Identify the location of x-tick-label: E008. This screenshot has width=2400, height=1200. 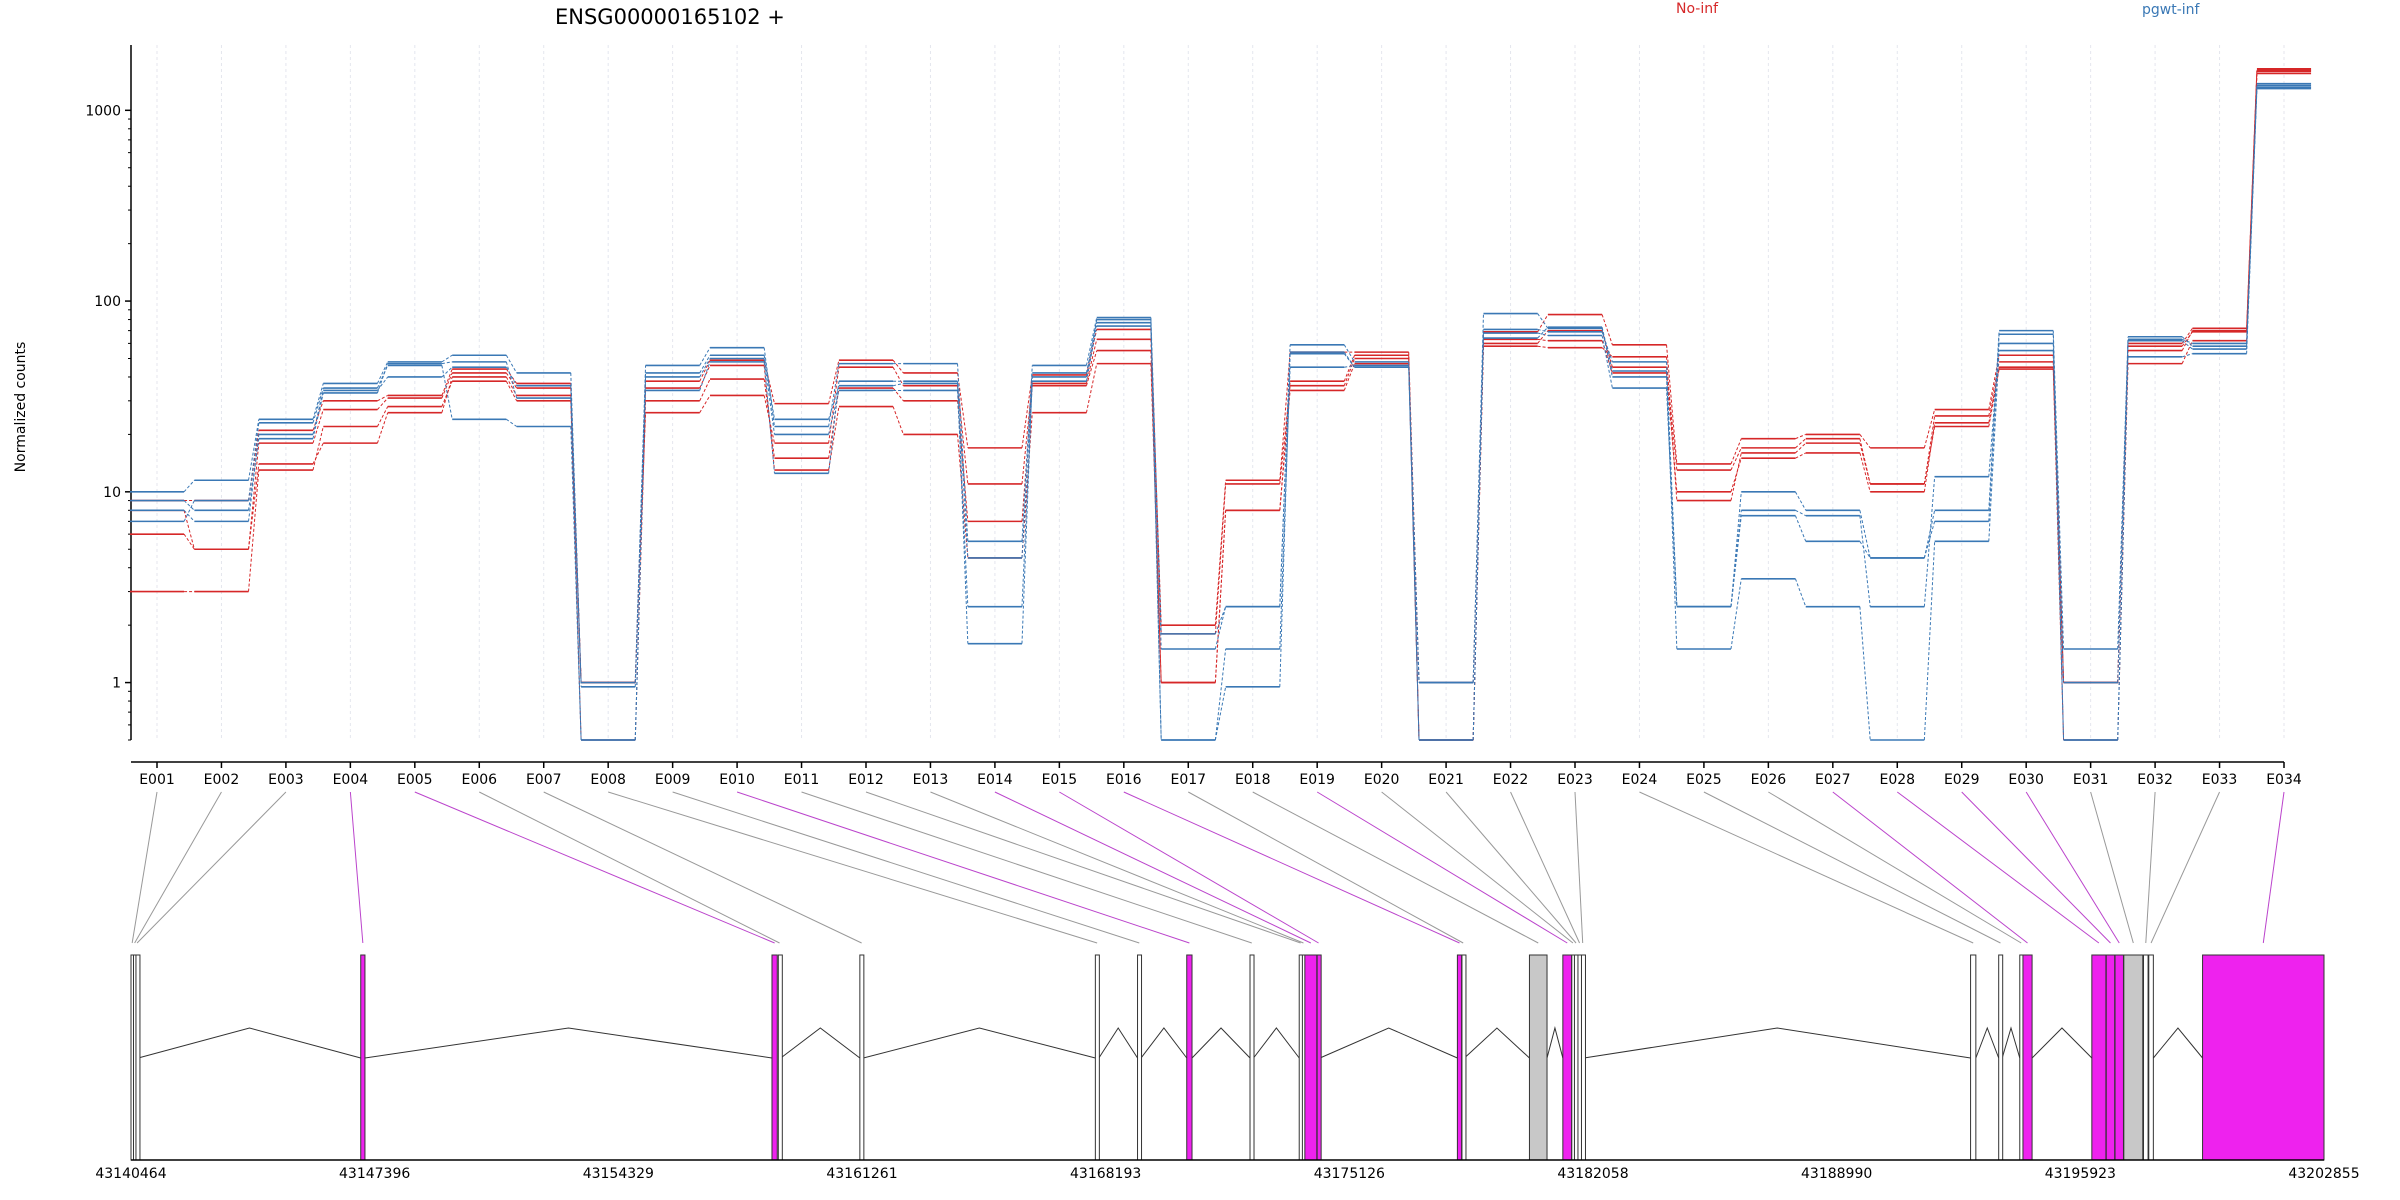
(608, 780).